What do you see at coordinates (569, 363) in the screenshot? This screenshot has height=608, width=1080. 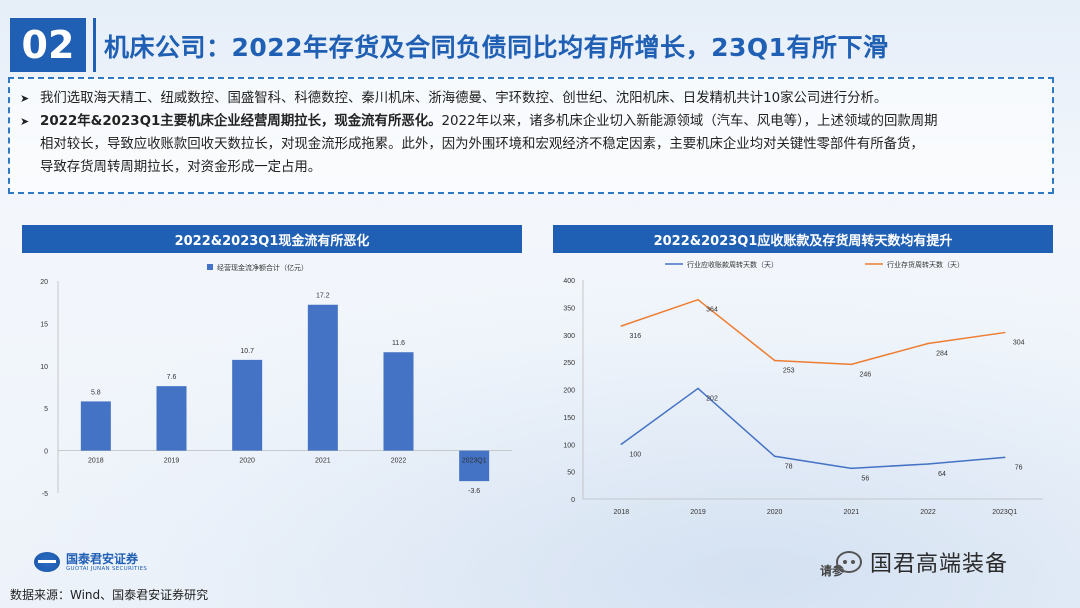 I see `y-tick-label: 250` at bounding box center [569, 363].